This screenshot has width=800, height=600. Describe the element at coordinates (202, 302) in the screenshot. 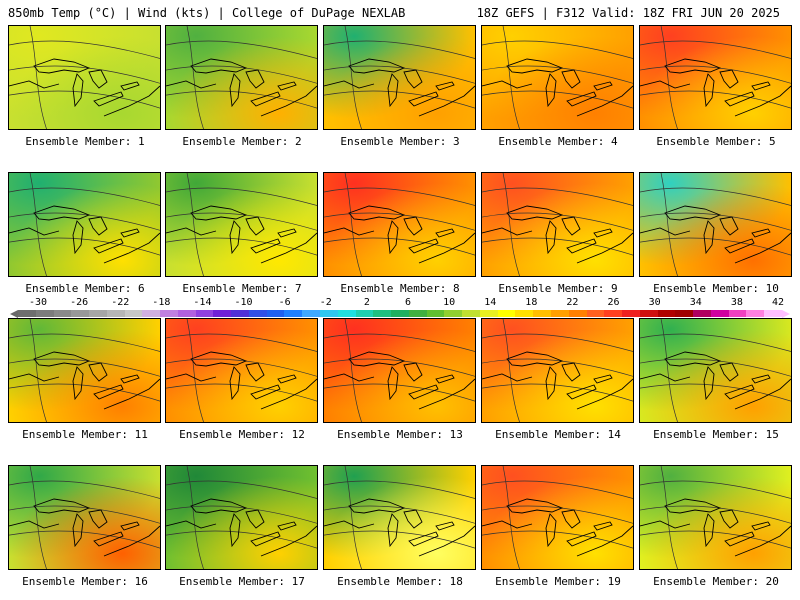

I see `colorbar-tick-label: -14` at that location.